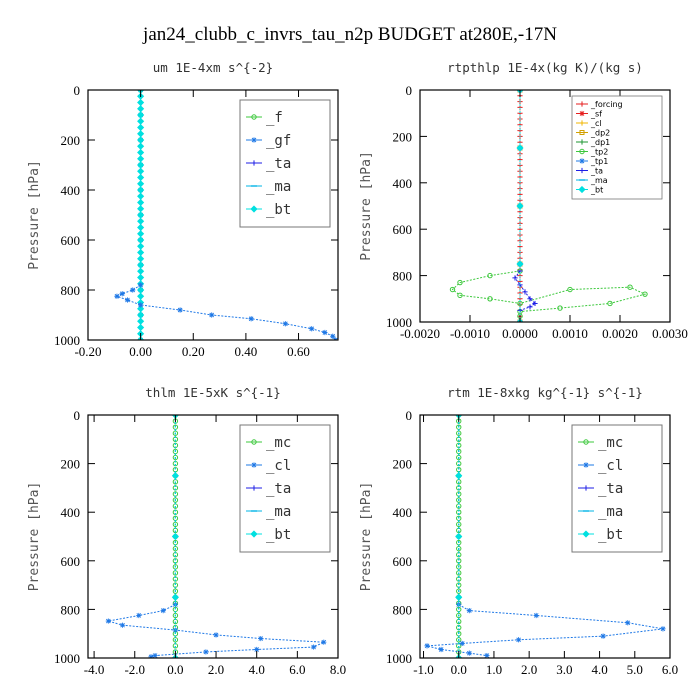 This screenshot has height=700, width=700. I want to click on x-tick-label: 0.00, so click(140, 351).